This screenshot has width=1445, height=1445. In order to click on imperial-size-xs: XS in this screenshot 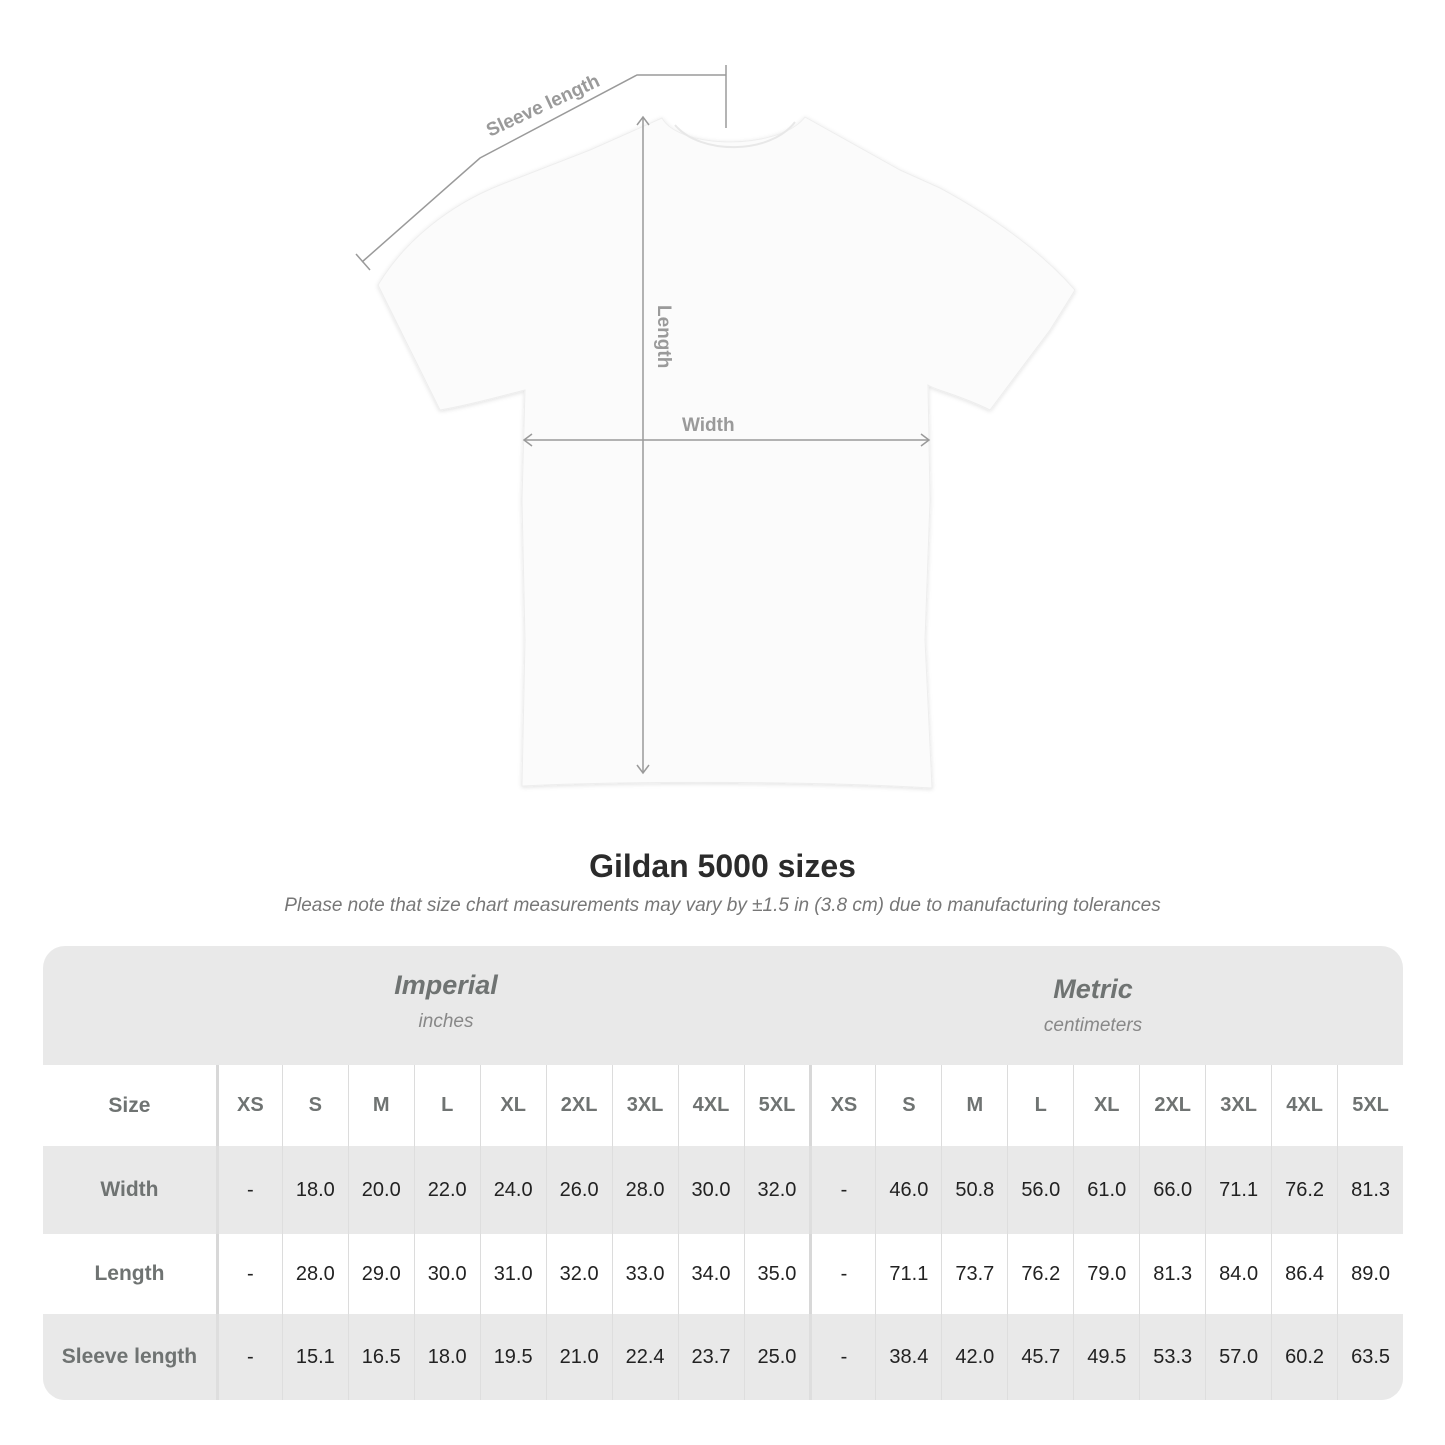, I will do `click(248, 1105)`.